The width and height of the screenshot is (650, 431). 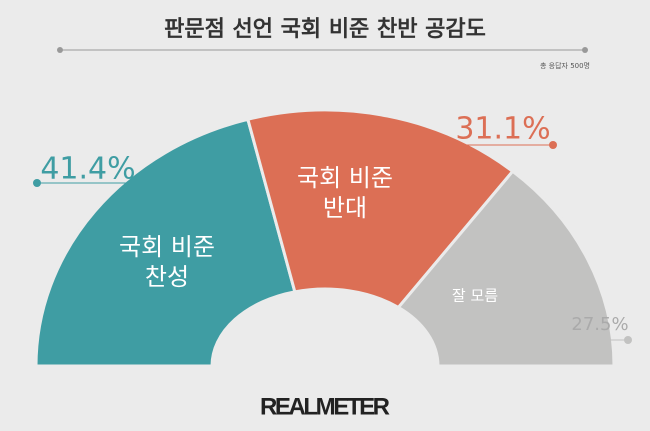 What do you see at coordinates (502, 129) in the screenshot?
I see `value-label: 31.1%` at bounding box center [502, 129].